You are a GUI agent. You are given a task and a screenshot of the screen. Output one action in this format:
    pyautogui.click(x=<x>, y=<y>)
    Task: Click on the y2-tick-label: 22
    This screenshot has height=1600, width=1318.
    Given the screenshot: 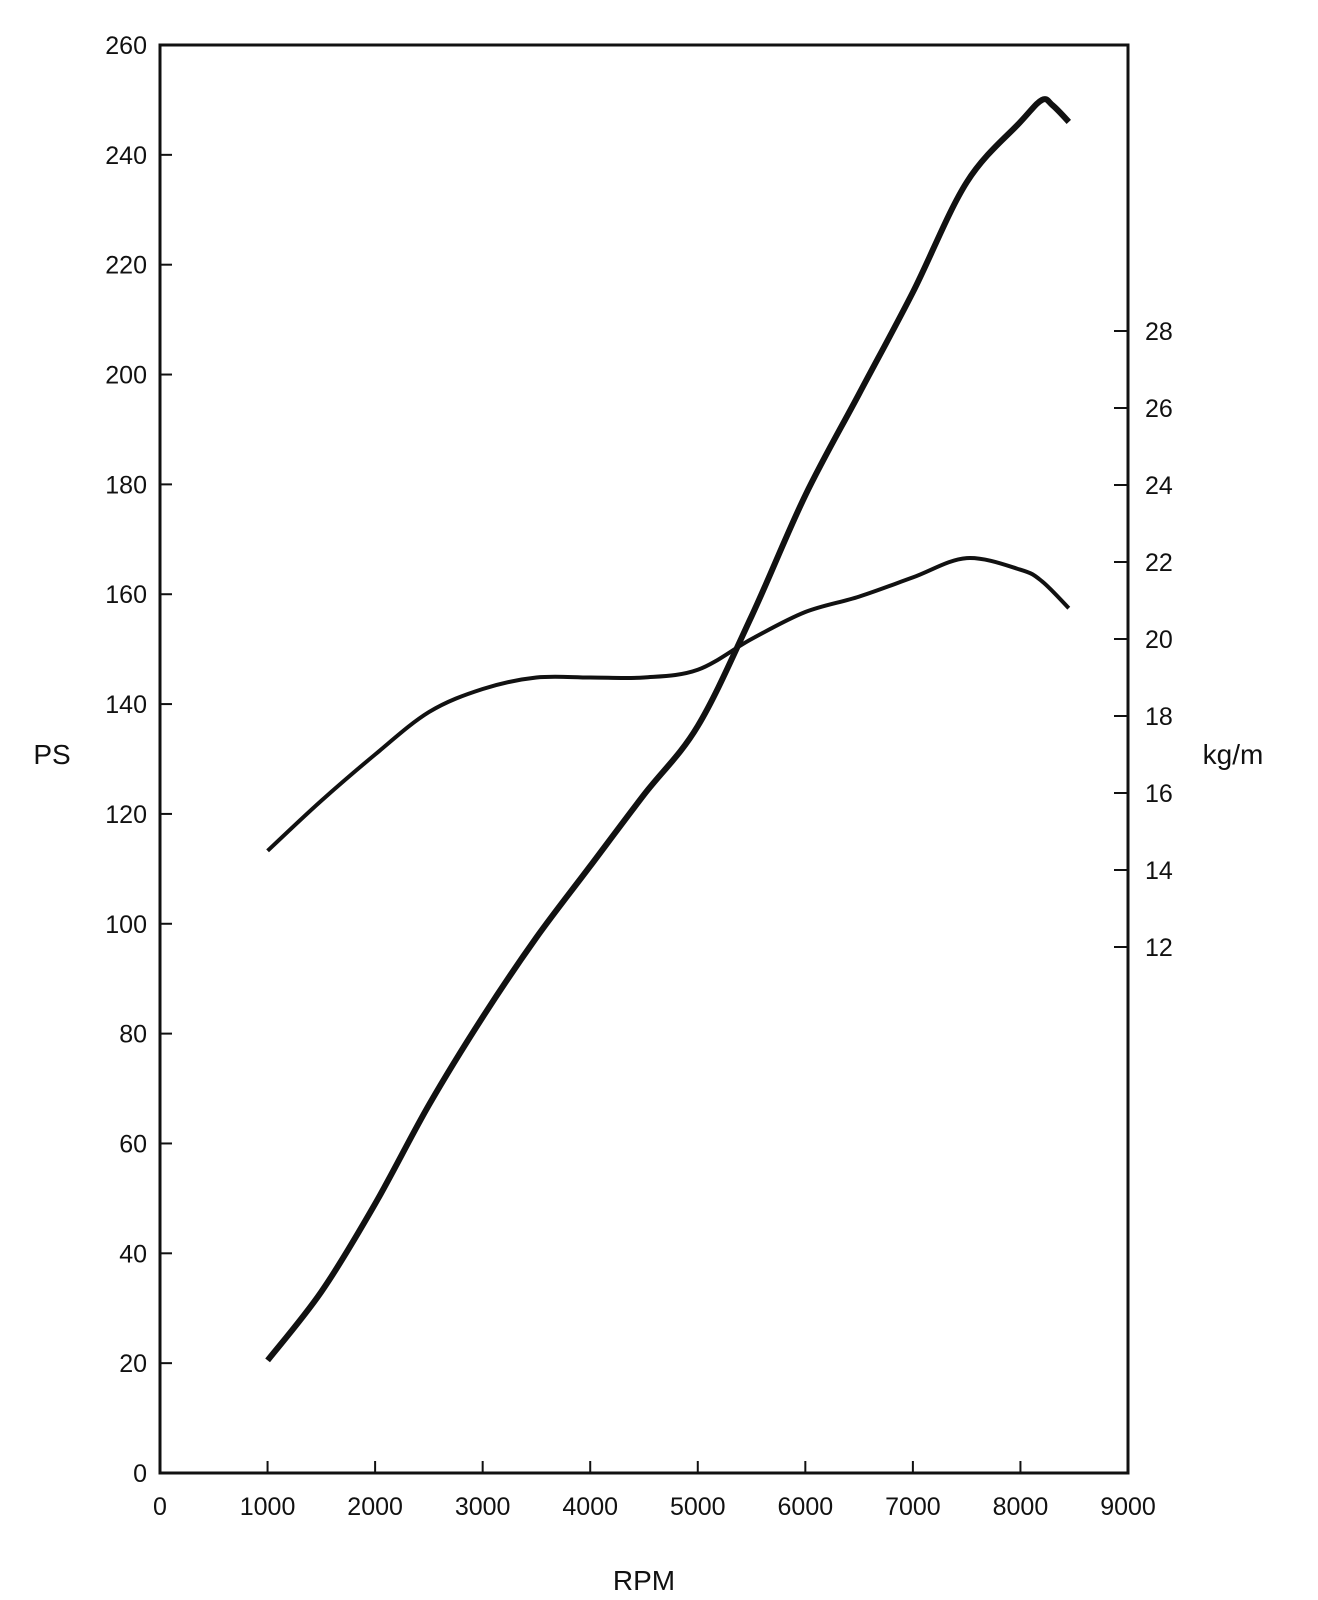 What is the action you would take?
    pyautogui.click(x=1159, y=563)
    